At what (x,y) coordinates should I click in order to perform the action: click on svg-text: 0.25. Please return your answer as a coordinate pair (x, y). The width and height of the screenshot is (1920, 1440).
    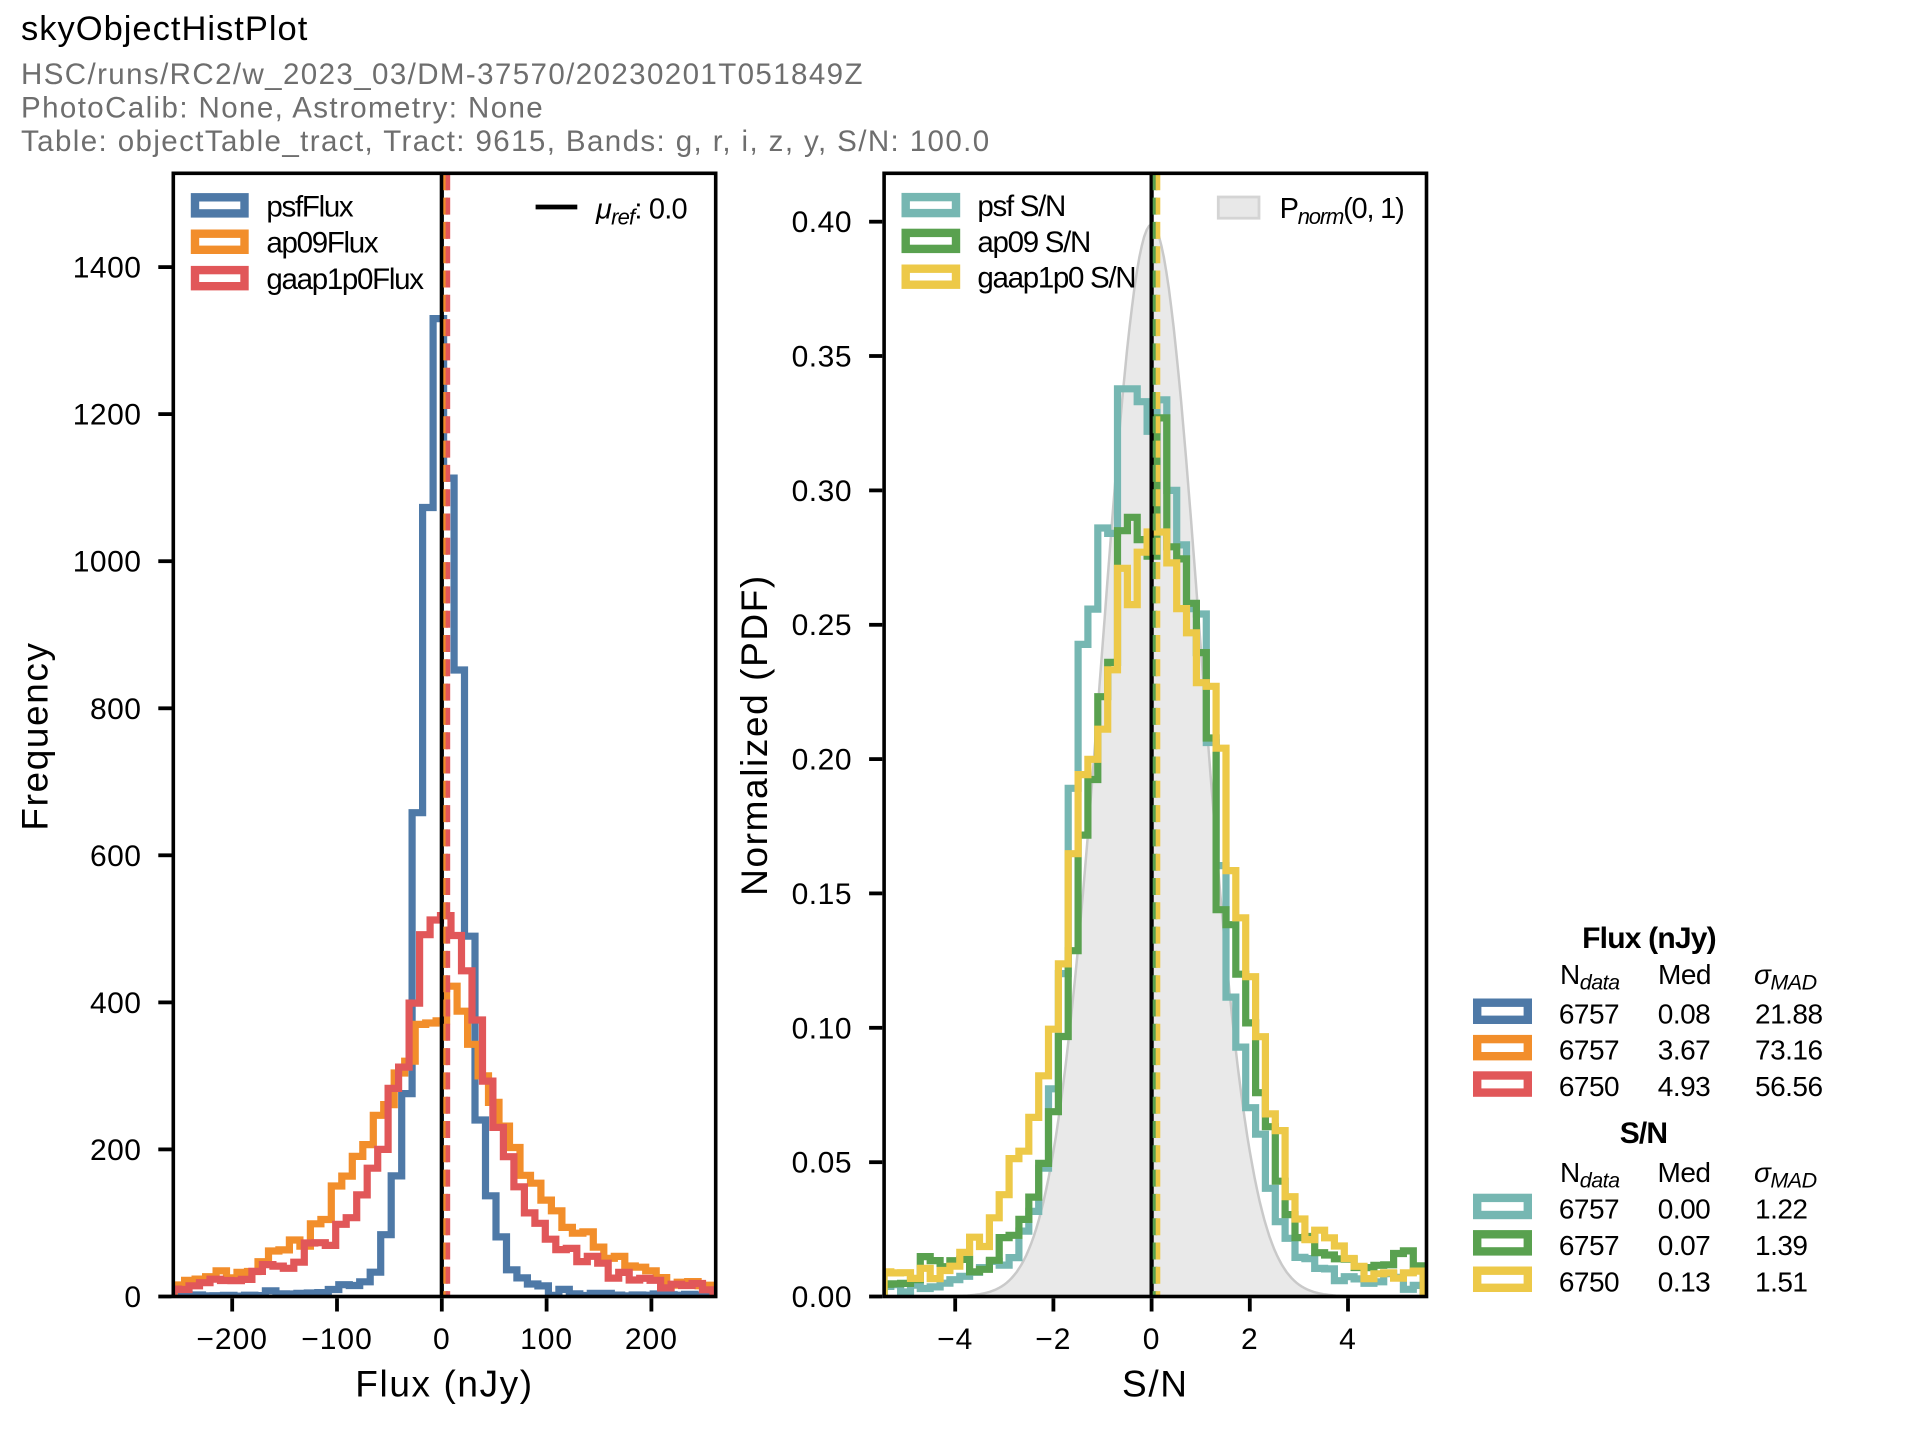
    Looking at the image, I should click on (822, 625).